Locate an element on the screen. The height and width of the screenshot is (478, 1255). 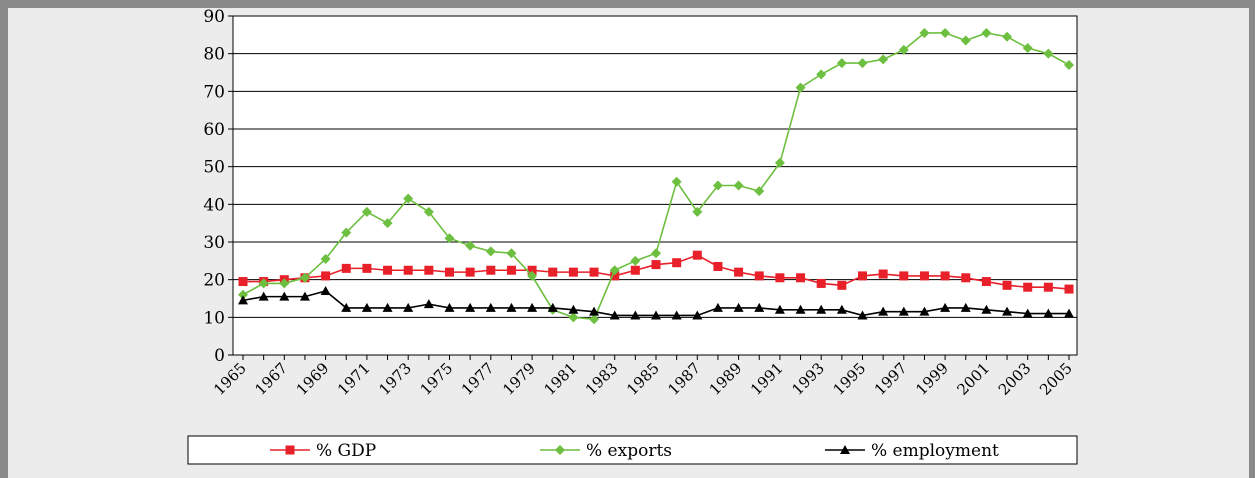
legend-label: % exports is located at coordinates (629, 451).